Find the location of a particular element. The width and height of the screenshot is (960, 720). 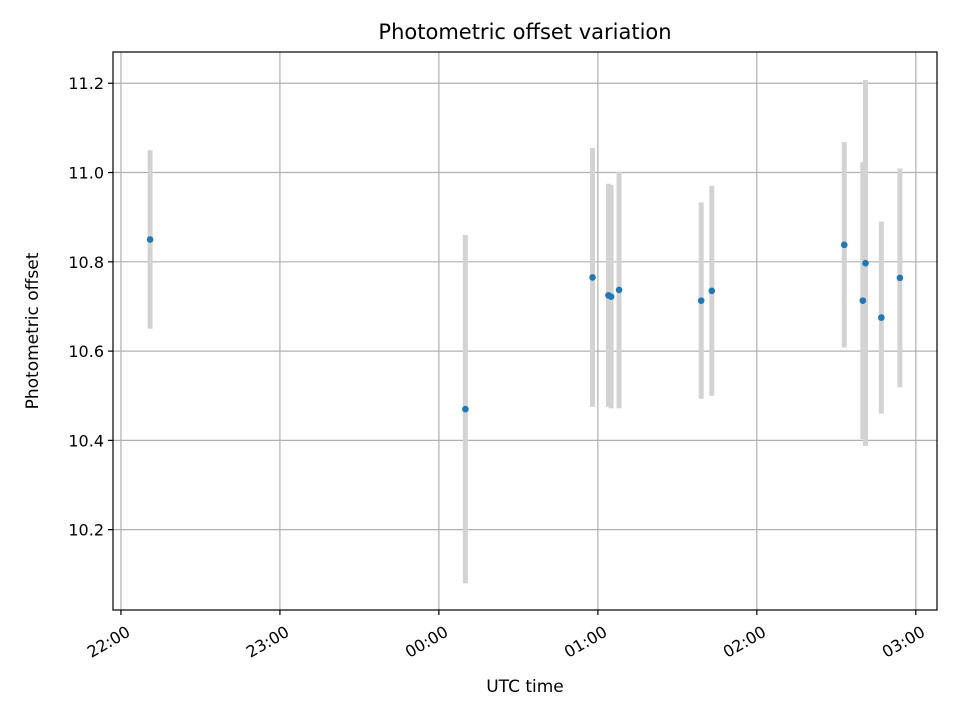

y-tick-label: 10.6 is located at coordinates (86, 351).